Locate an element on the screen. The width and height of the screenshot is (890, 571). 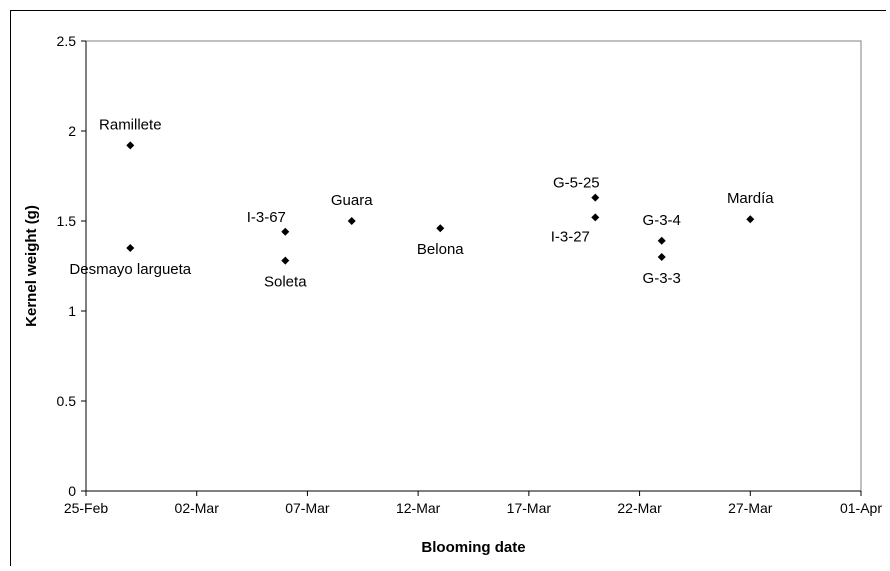
data-point-label: G-3-4 is located at coordinates (662, 220).